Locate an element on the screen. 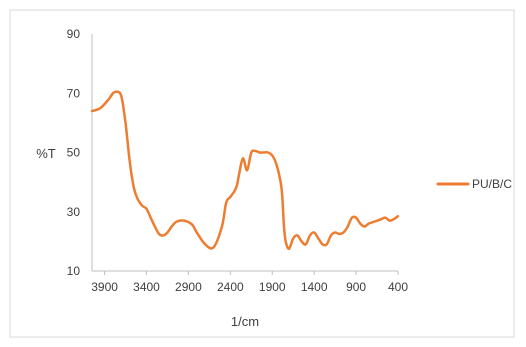  x-tick-label: 1400 is located at coordinates (314, 287).